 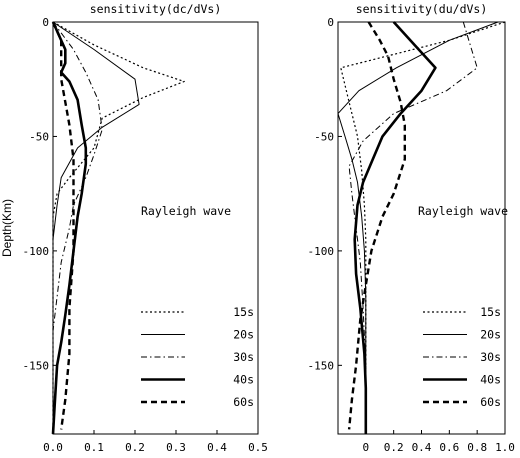 What do you see at coordinates (449, 447) in the screenshot?
I see `x-tick-label: 0.6` at bounding box center [449, 447].